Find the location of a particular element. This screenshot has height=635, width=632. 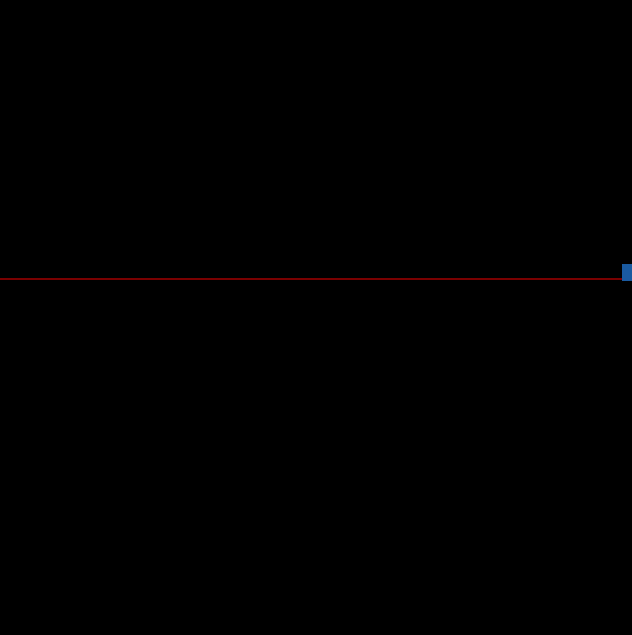

indicator-parameter-bar is located at coordinates (316, 289).